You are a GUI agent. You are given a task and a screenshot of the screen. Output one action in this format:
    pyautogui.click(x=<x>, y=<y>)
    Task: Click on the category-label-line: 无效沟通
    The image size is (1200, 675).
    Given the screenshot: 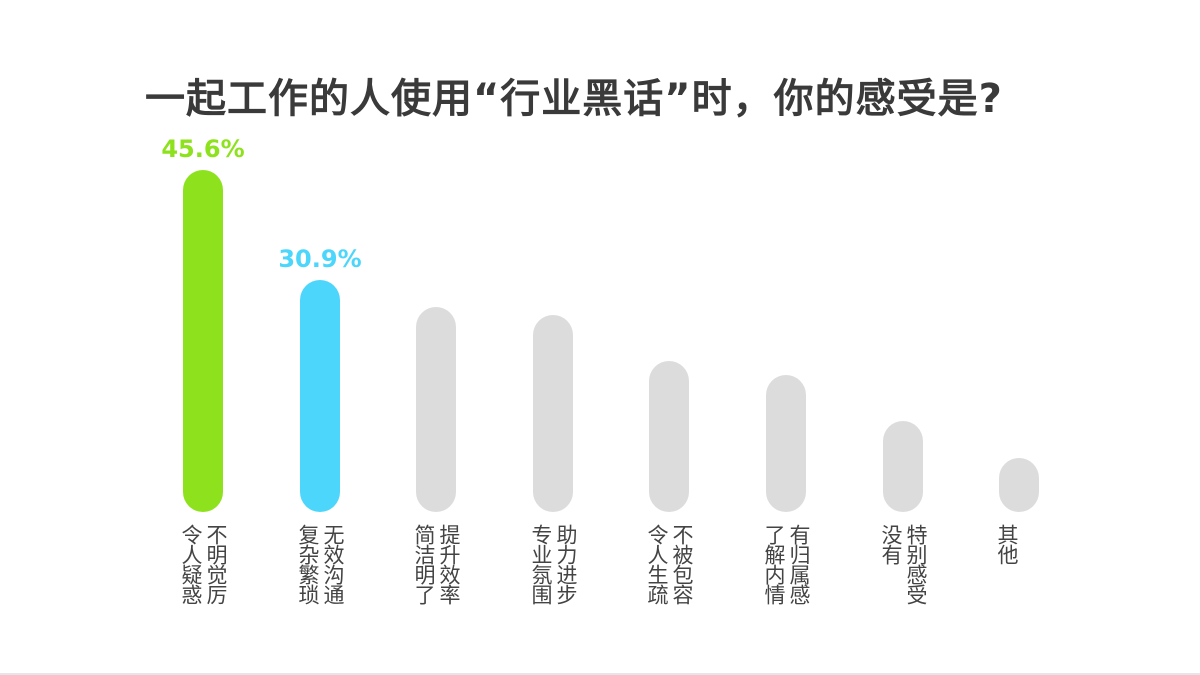 What is the action you would take?
    pyautogui.click(x=333, y=564)
    